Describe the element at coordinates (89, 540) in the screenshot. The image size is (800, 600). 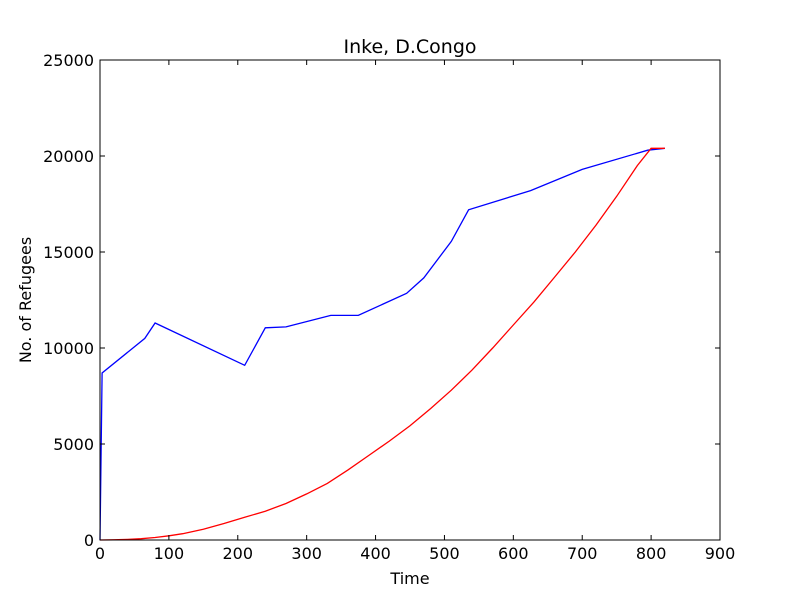
I see `y-tick-label: 0` at that location.